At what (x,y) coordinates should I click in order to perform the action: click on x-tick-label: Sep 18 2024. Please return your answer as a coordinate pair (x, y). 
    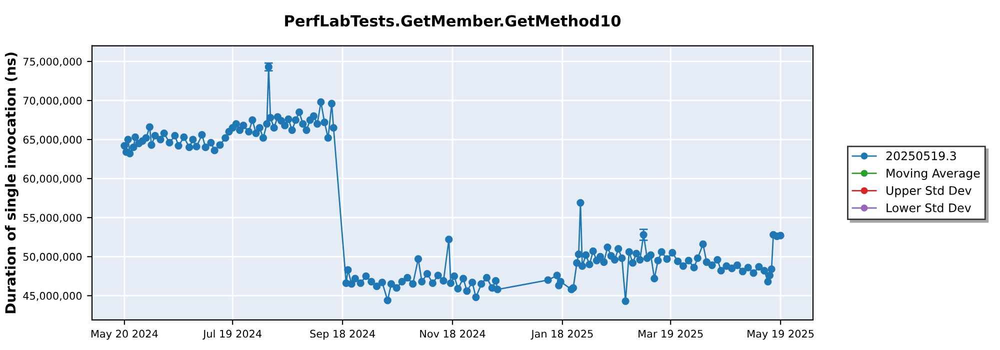
    Looking at the image, I should click on (342, 335).